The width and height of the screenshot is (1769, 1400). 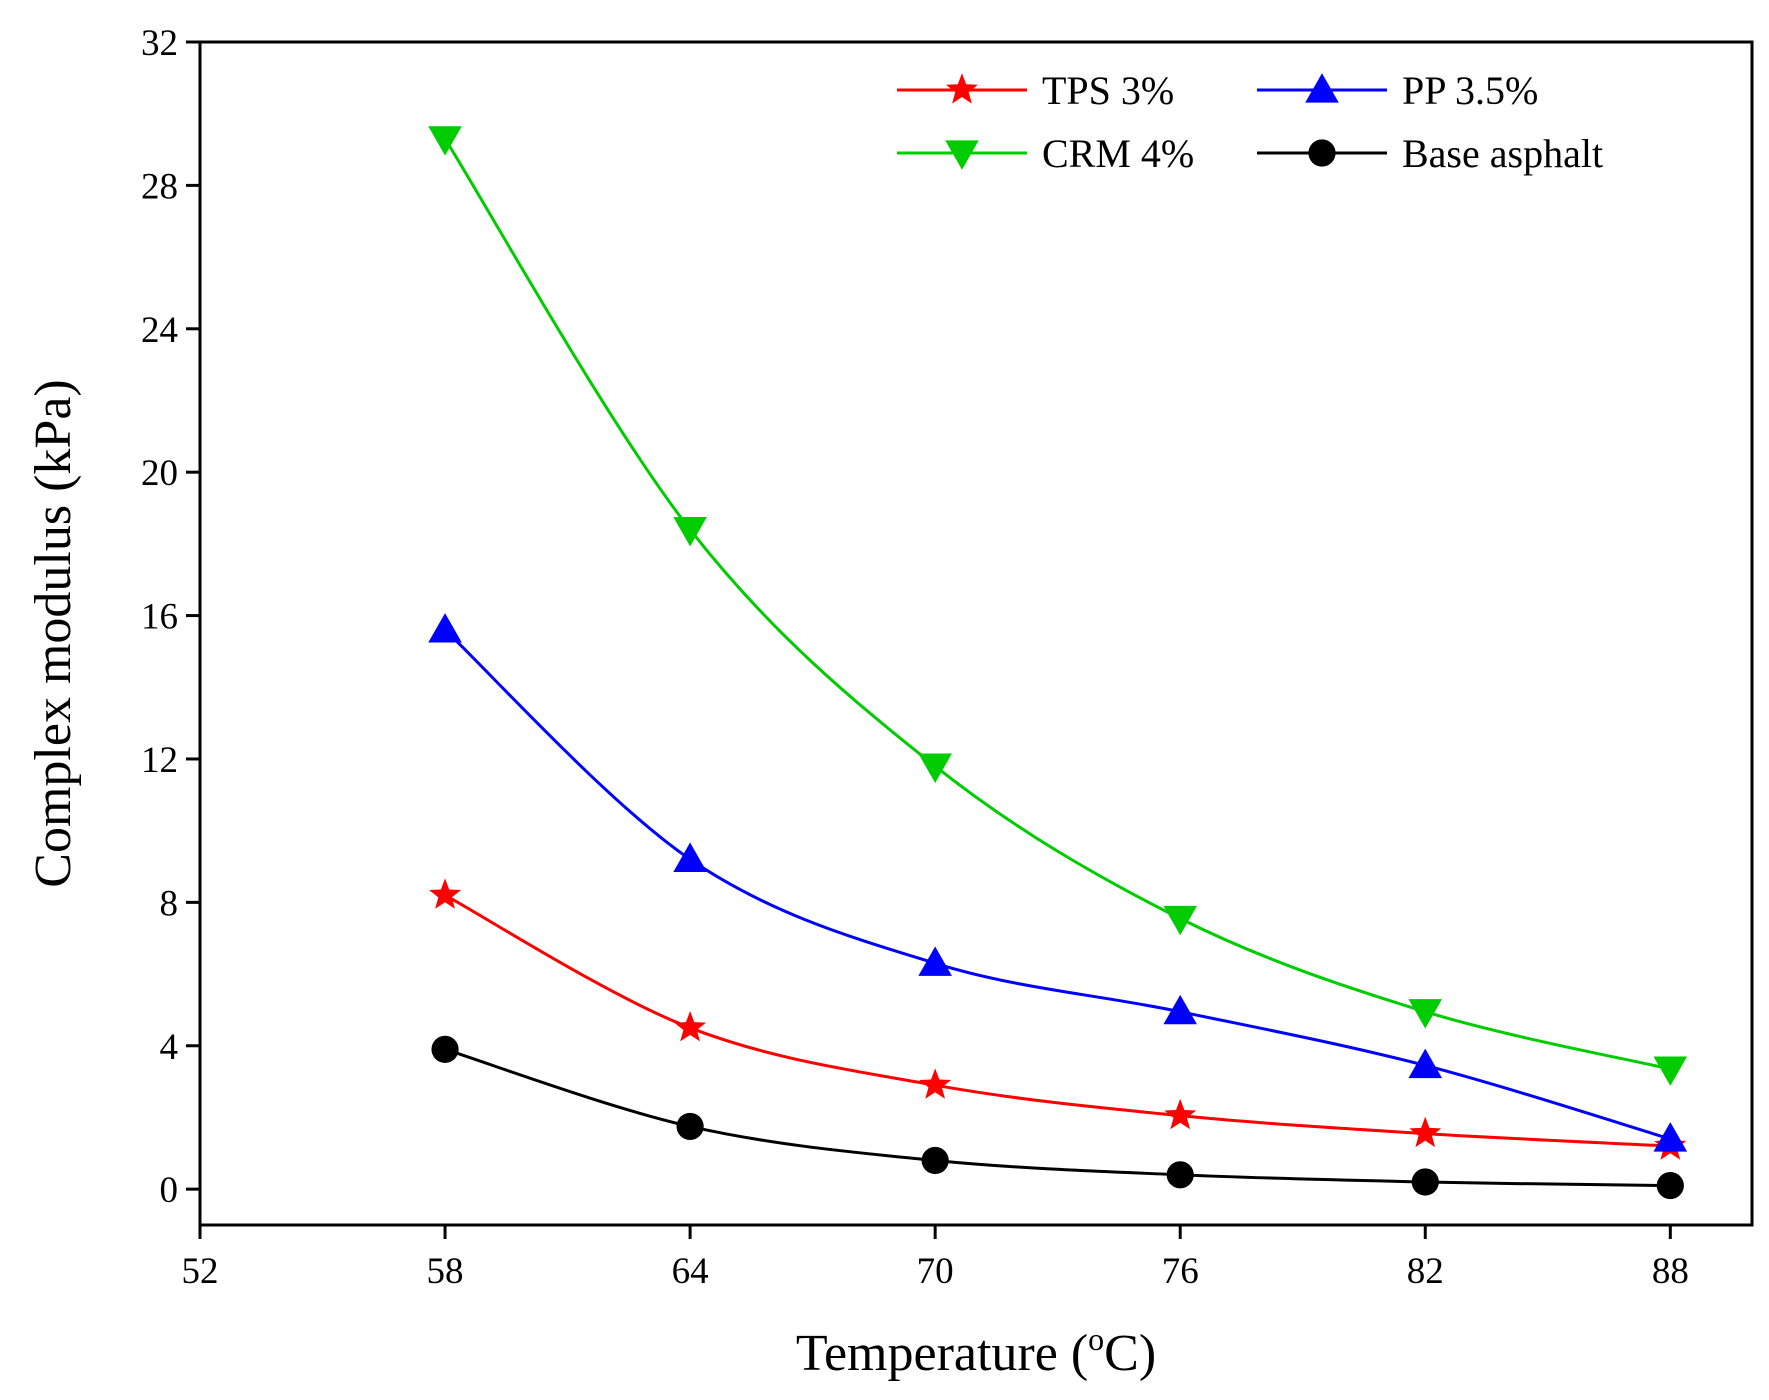 I want to click on y-tick-label: 16, so click(x=159, y=617).